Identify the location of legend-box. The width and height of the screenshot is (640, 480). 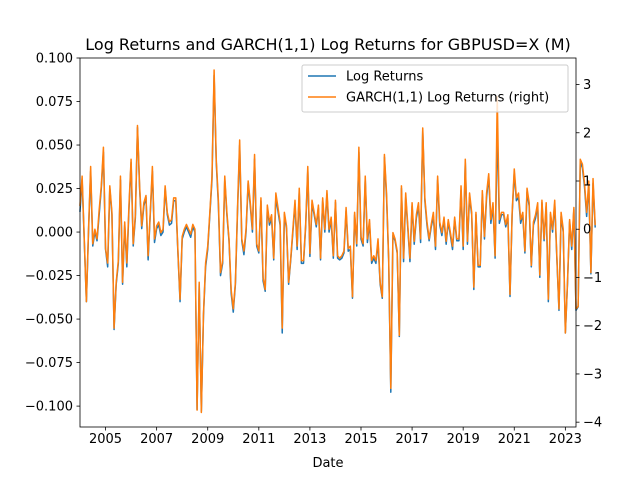
(435, 88).